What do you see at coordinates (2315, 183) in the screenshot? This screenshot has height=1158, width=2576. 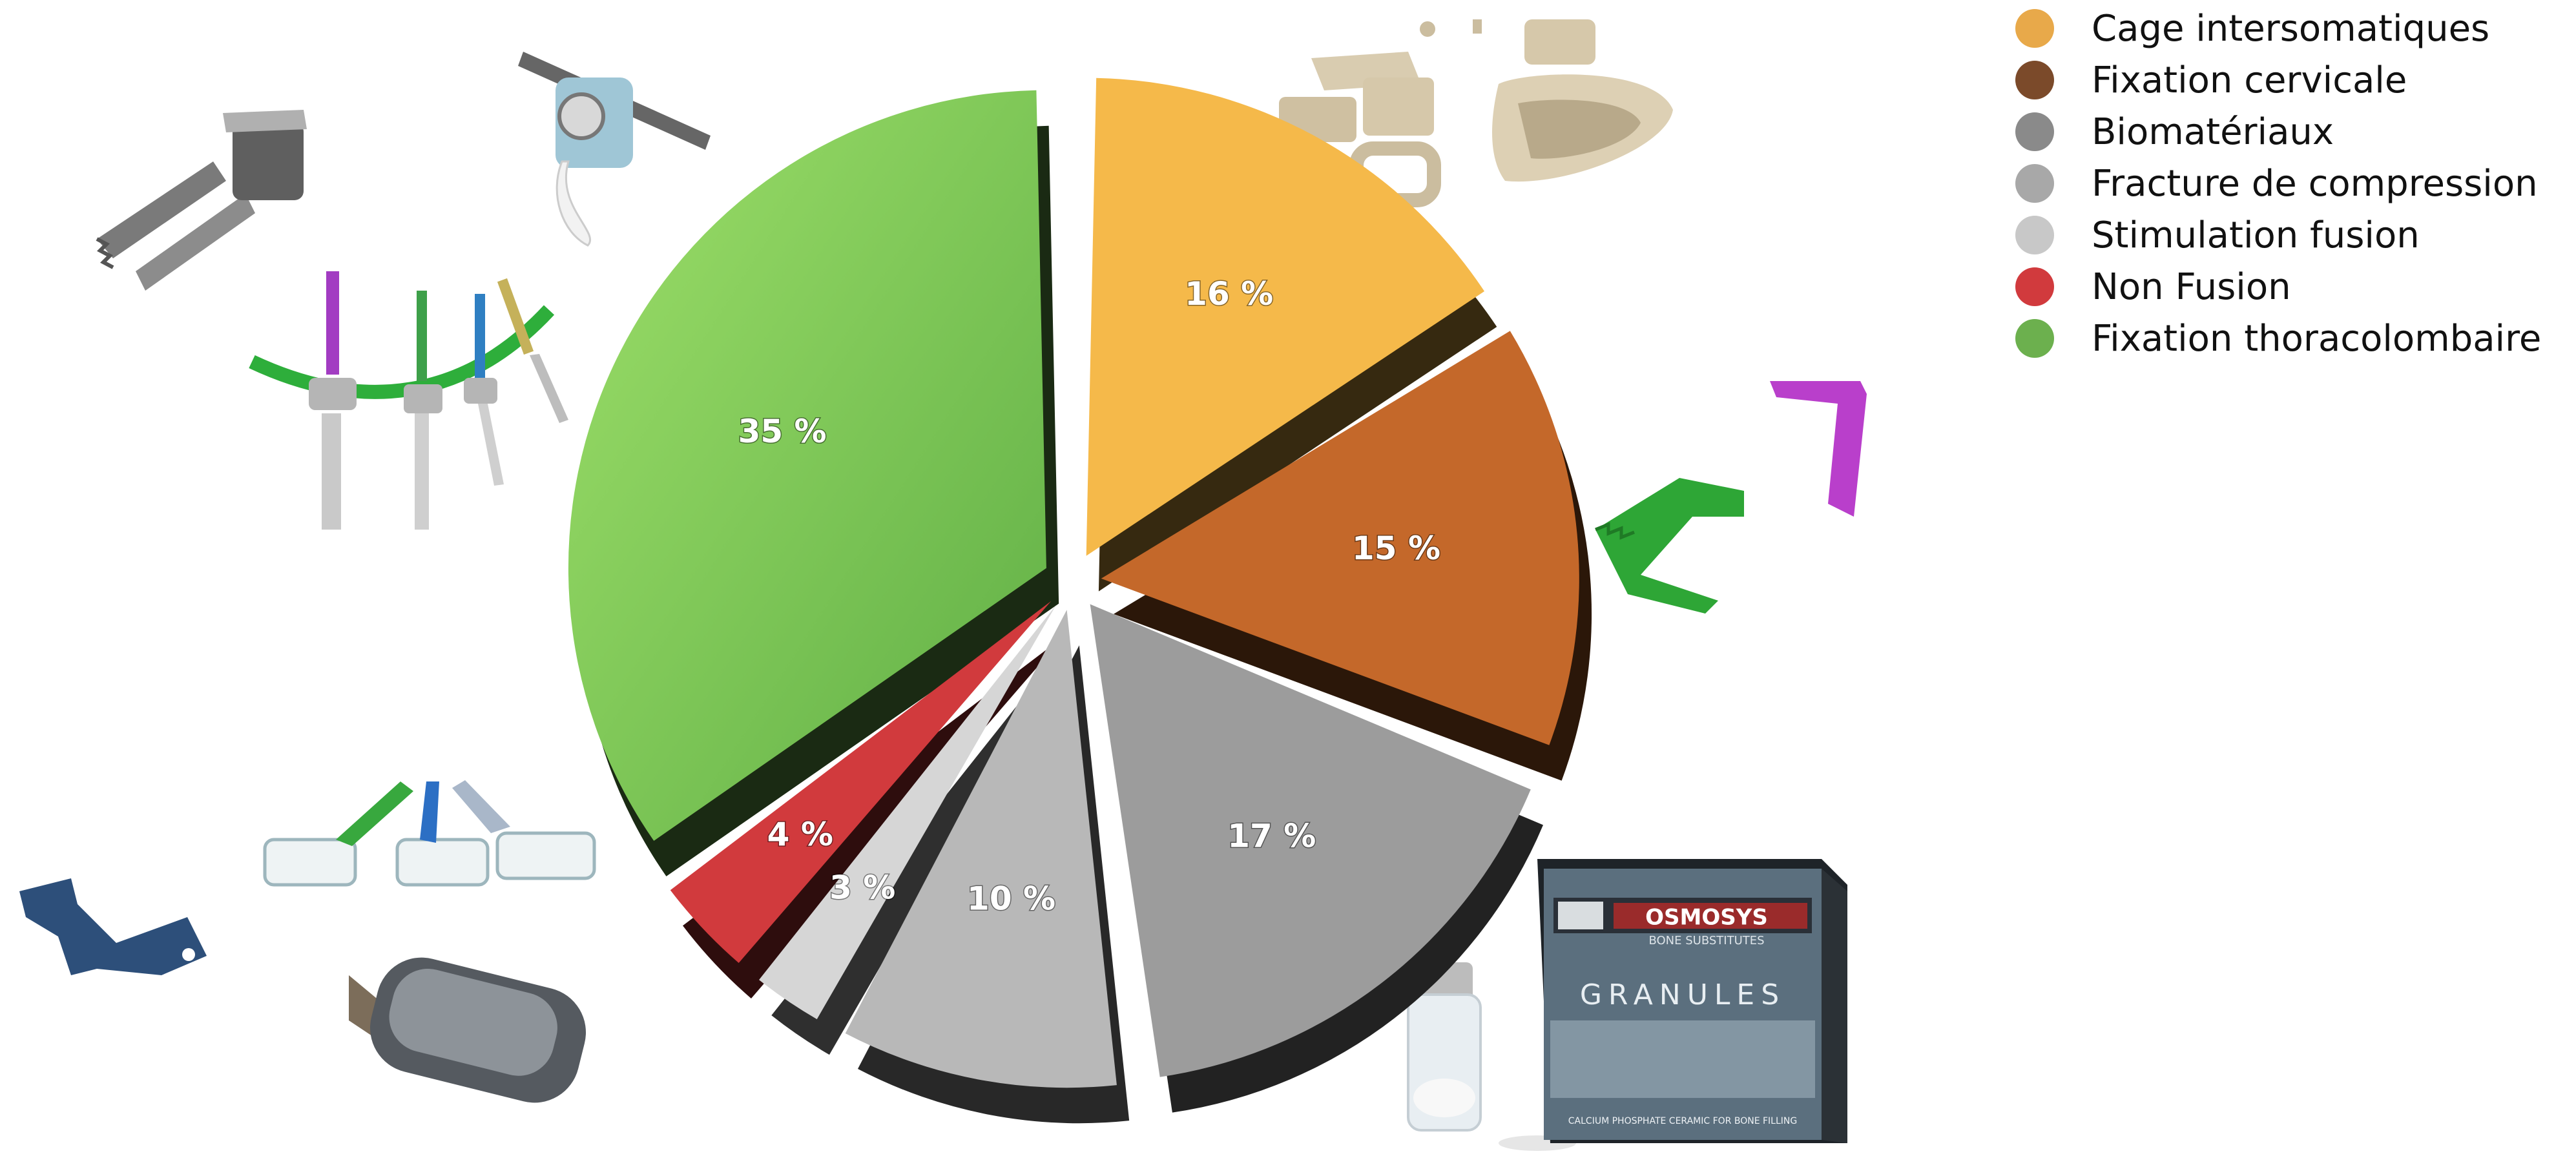 I see `legend-label: Fracture de compression` at bounding box center [2315, 183].